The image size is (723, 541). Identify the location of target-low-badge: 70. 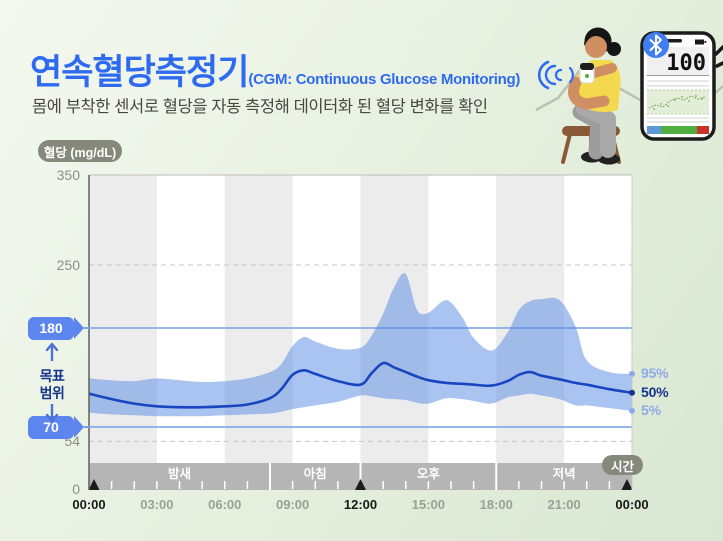
(56, 427).